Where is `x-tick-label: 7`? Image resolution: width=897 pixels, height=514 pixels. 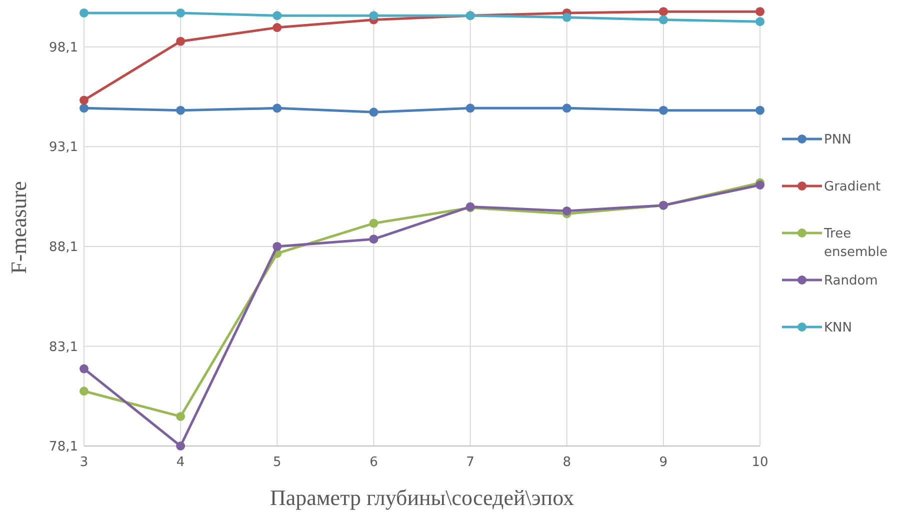
x-tick-label: 7 is located at coordinates (470, 462).